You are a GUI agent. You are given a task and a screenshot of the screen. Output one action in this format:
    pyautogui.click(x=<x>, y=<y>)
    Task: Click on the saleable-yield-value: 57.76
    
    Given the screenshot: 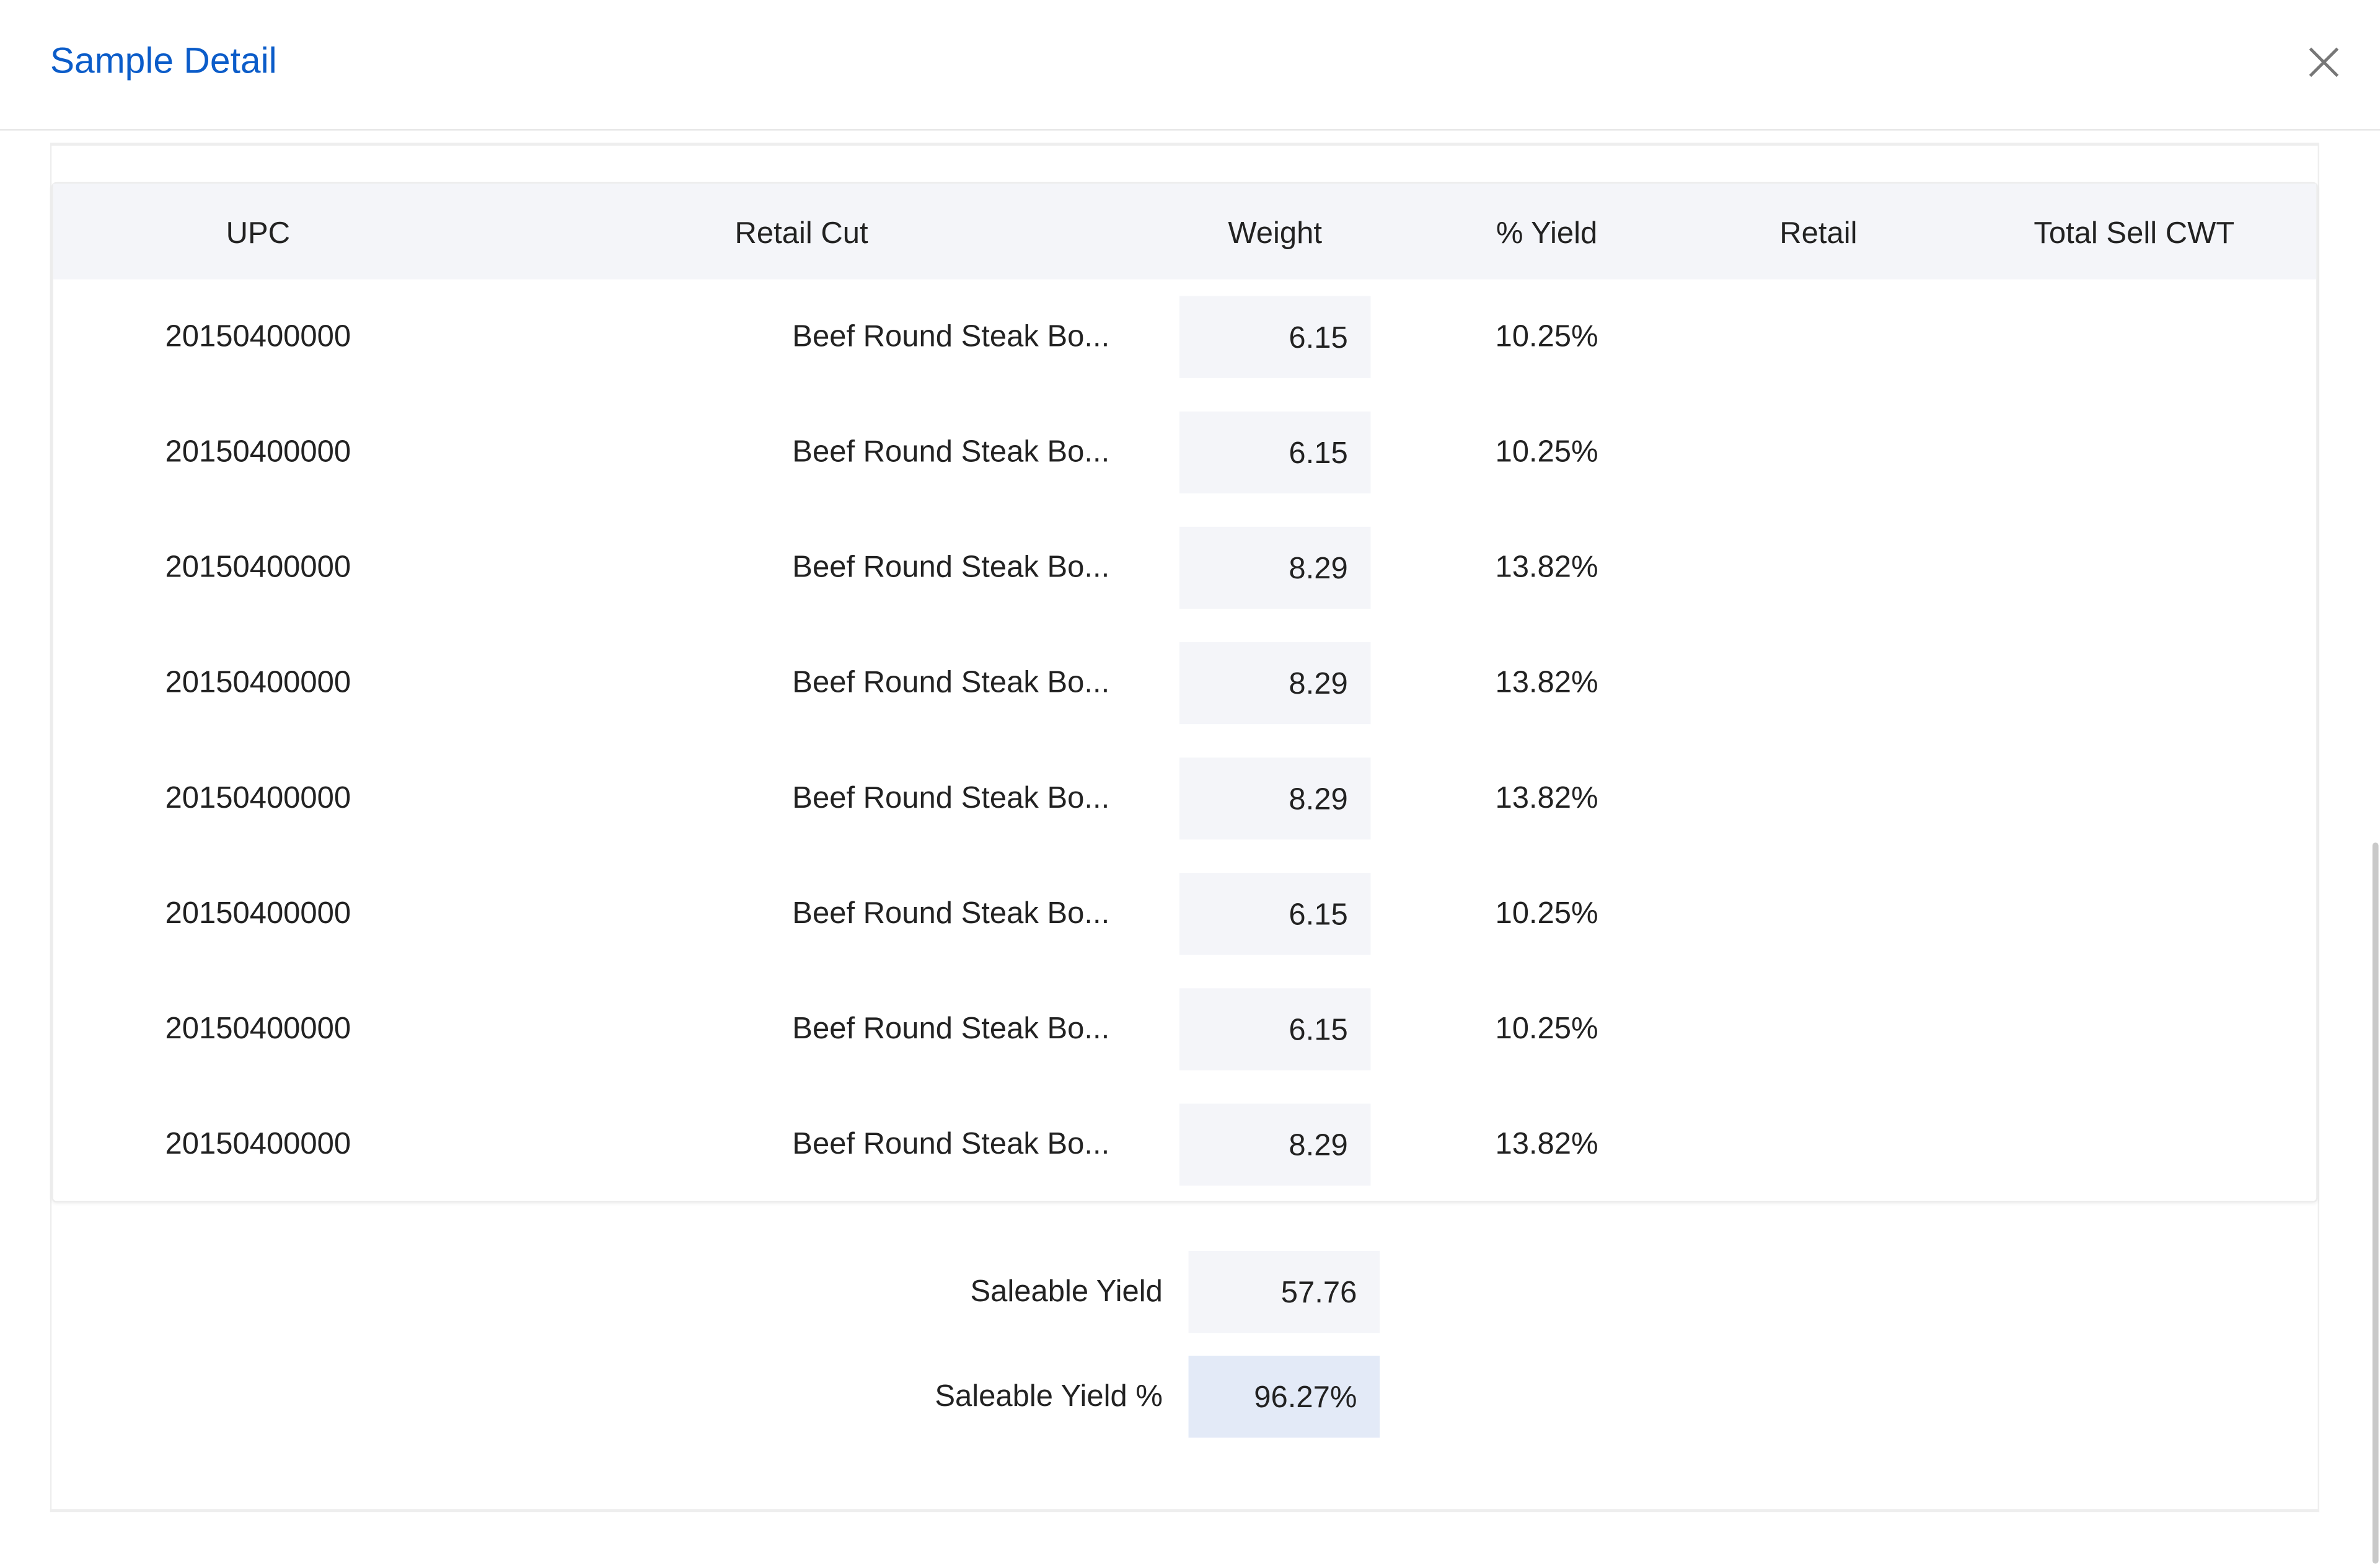 What is the action you would take?
    pyautogui.click(x=1284, y=1291)
    